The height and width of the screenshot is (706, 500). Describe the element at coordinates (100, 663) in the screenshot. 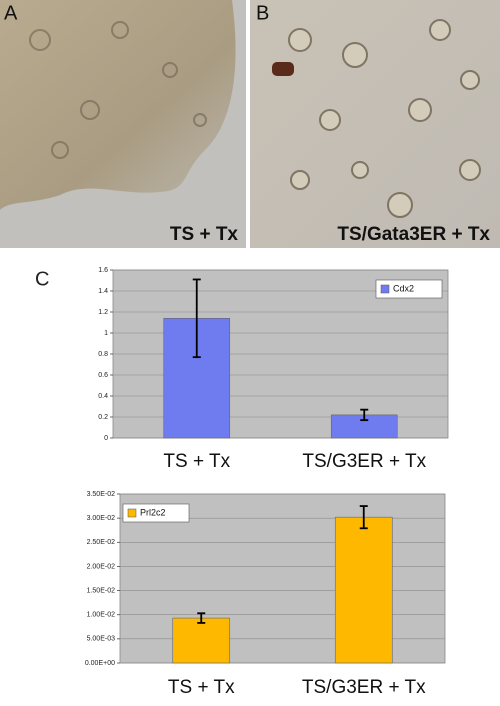

I see `y-tick-label: 0.00E+00` at that location.